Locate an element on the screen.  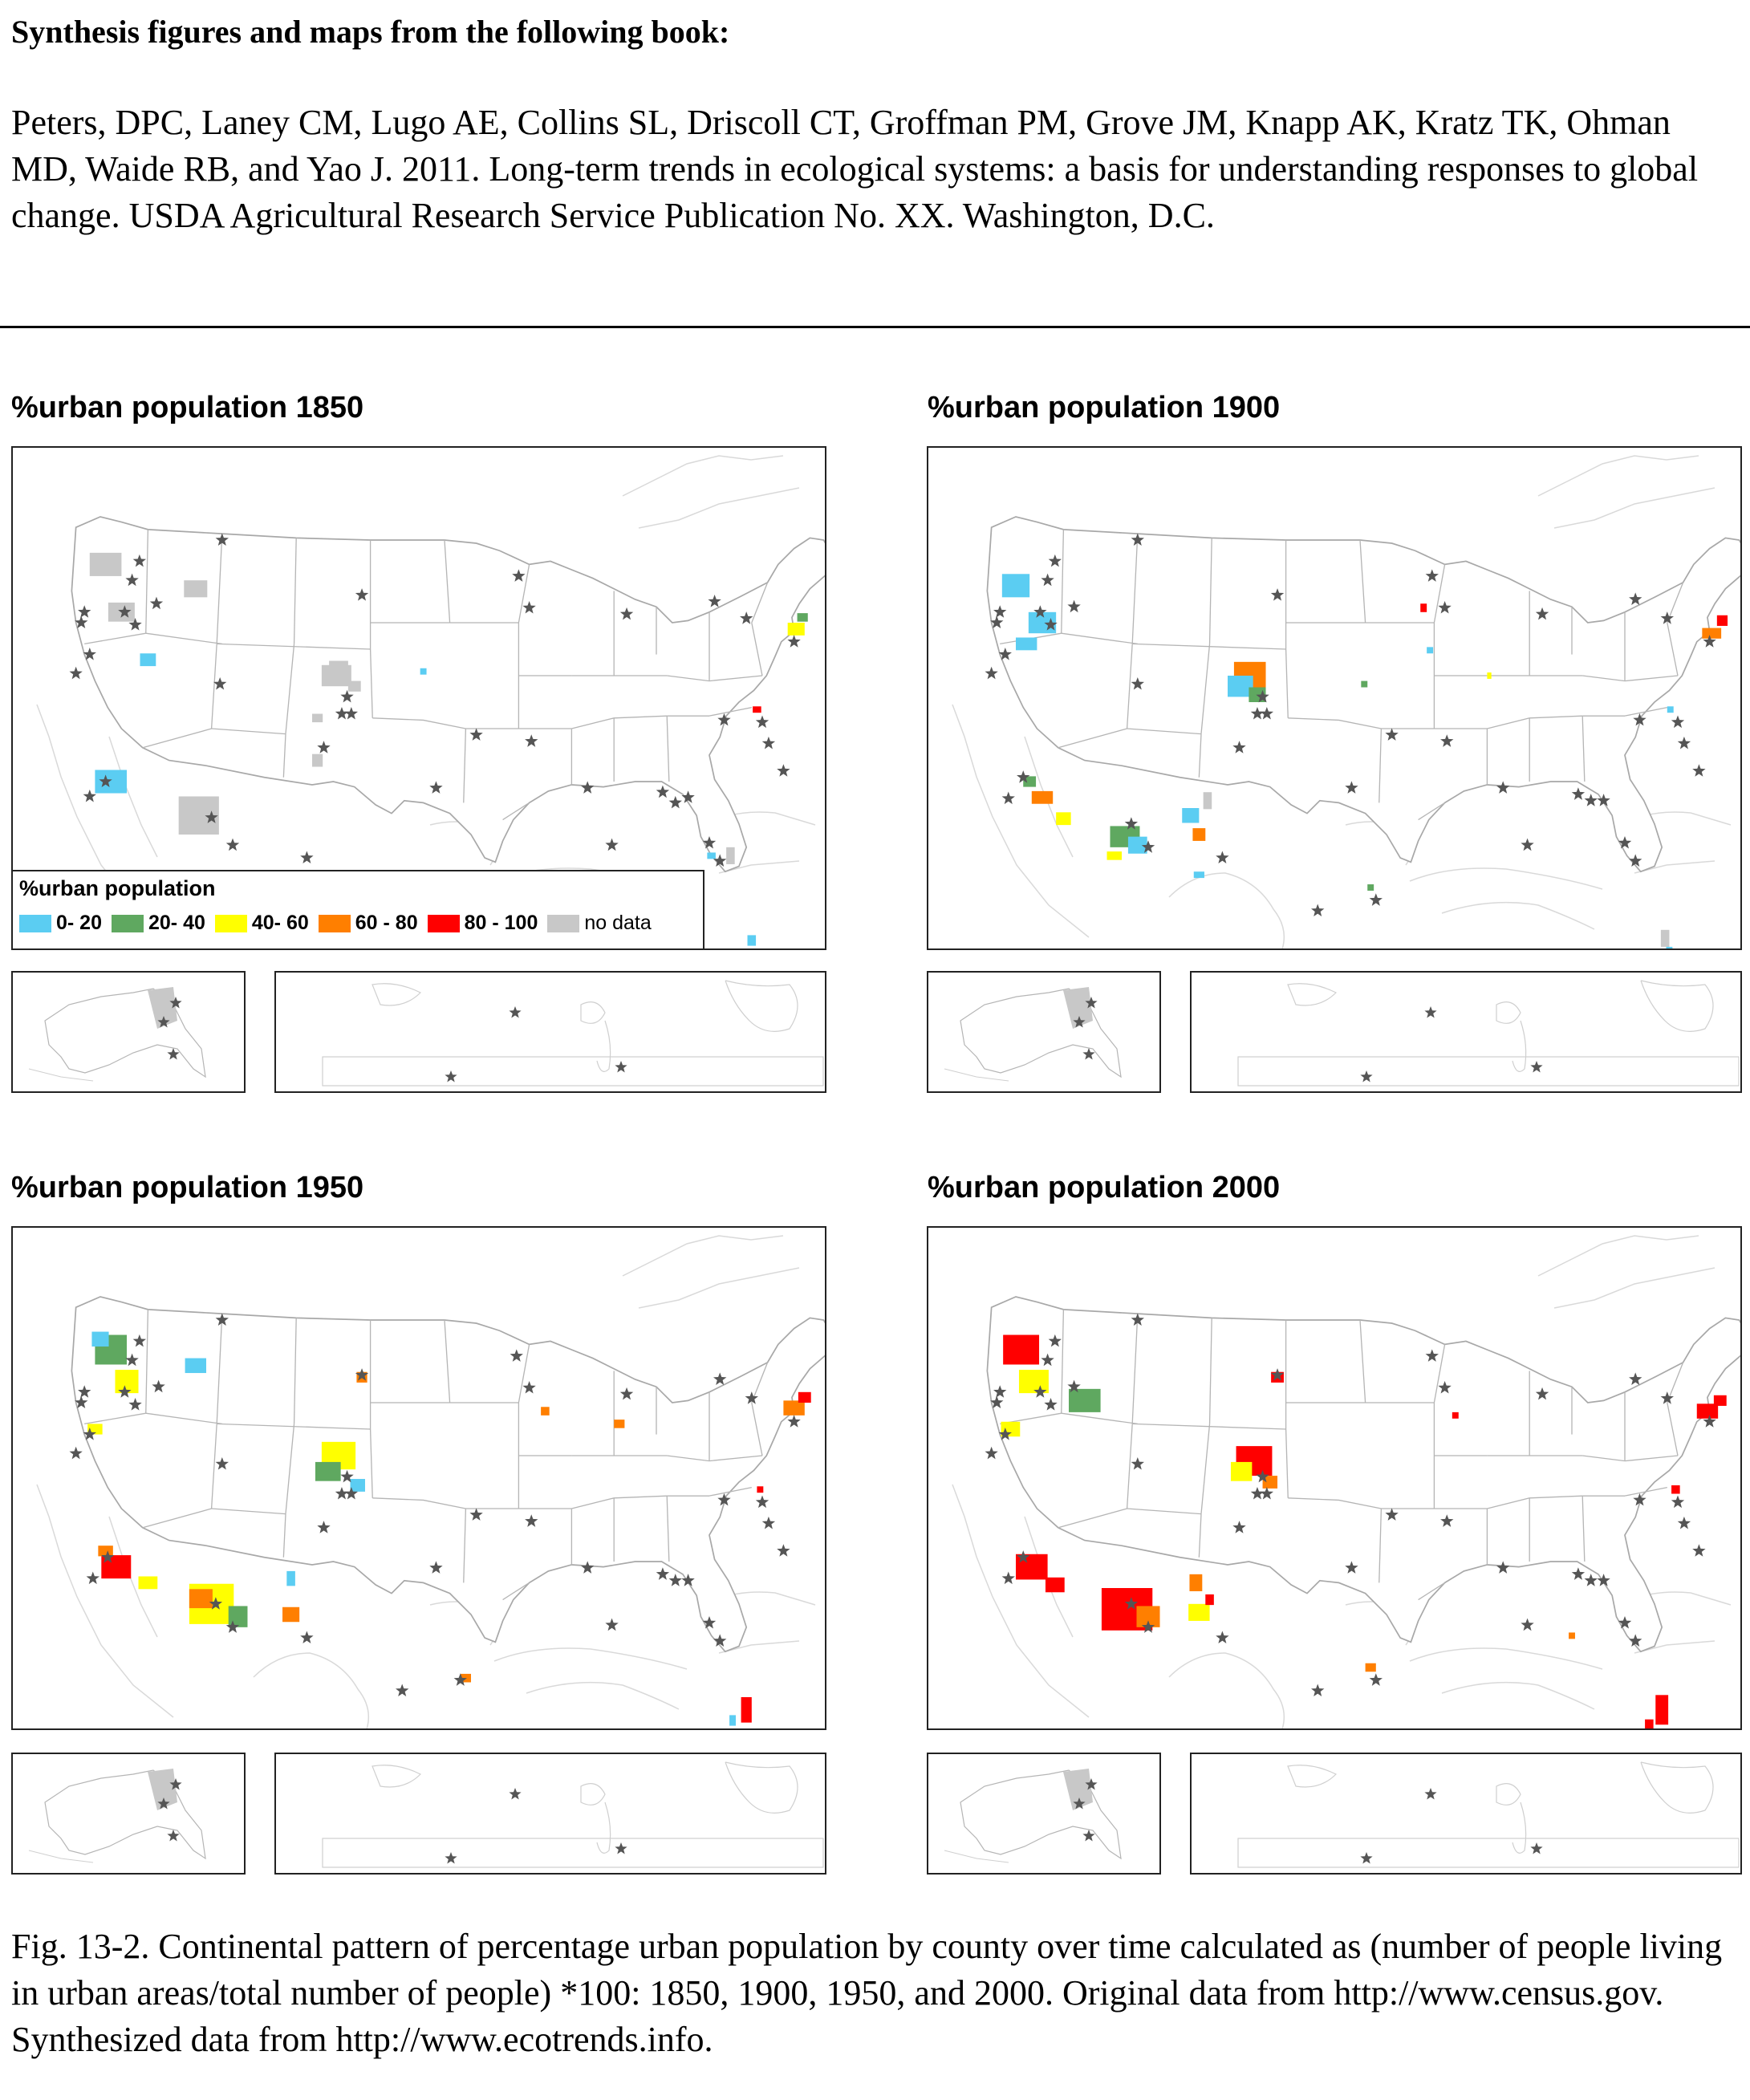
legend-label: 20- 40 is located at coordinates (176, 923).